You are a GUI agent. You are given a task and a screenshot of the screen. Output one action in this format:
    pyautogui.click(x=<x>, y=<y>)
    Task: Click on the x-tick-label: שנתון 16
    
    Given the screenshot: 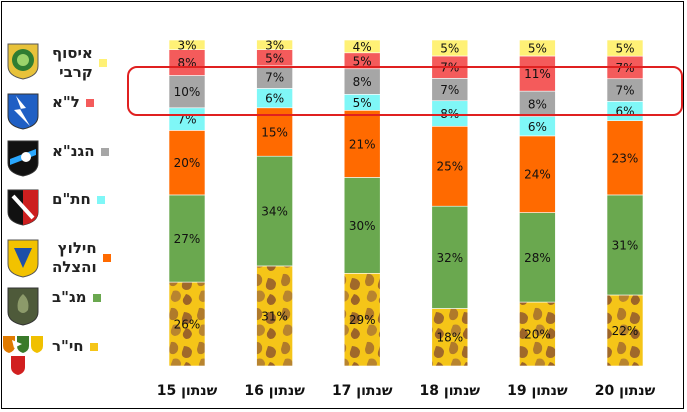 What is the action you would take?
    pyautogui.click(x=274, y=391)
    